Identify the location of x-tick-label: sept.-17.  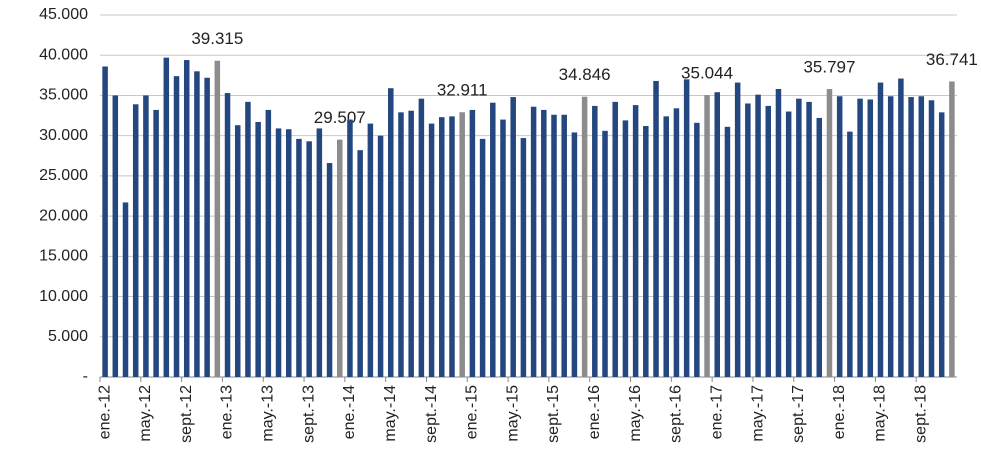
(798, 414).